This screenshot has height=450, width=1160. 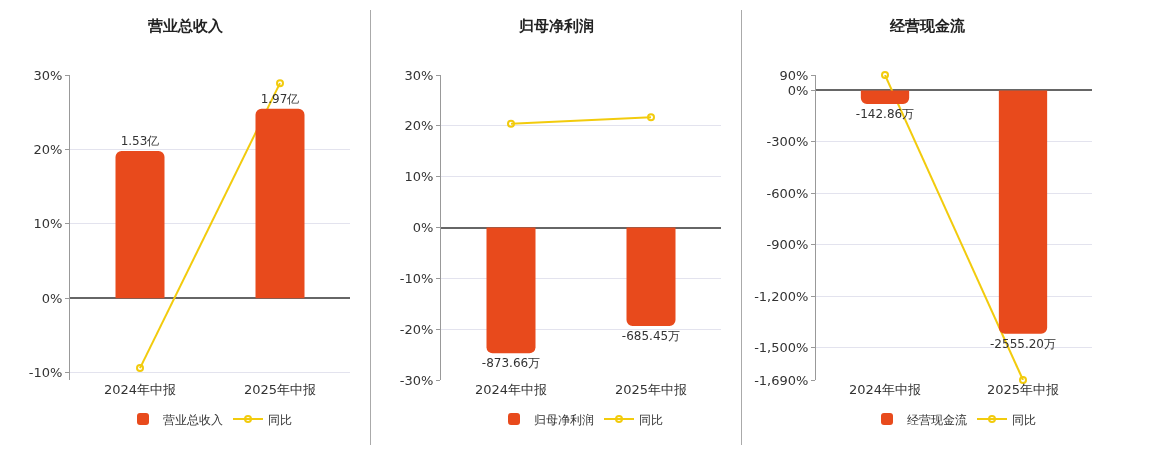 I want to click on chart-title: 经营现金流, so click(x=927, y=25).